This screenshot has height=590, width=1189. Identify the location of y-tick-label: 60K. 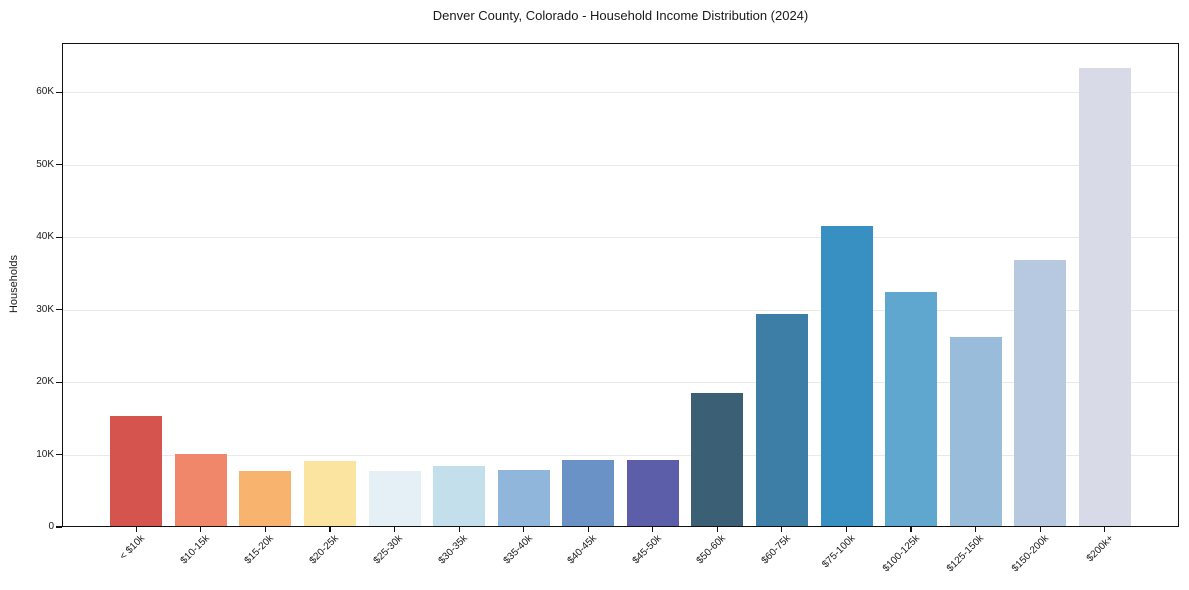
(45, 92).